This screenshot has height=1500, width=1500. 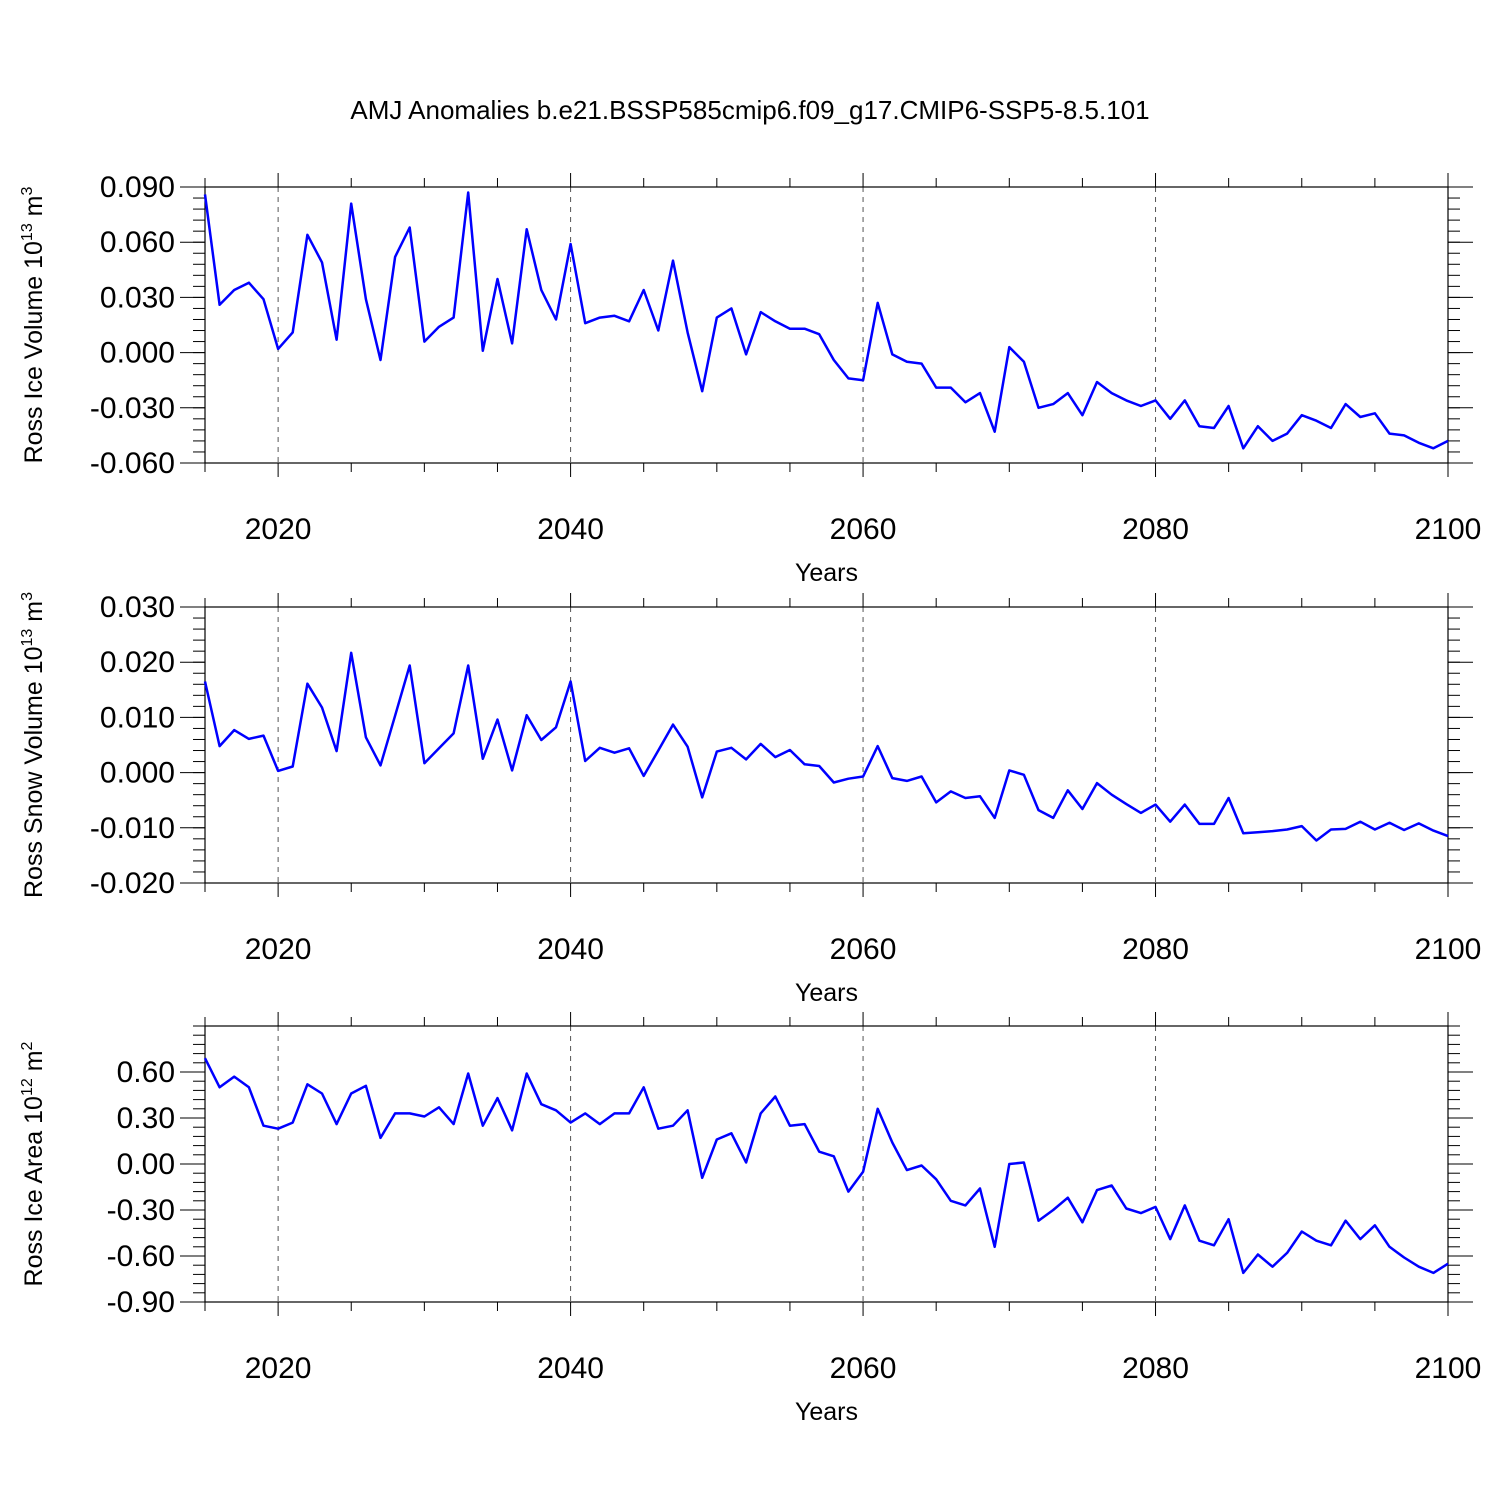 What do you see at coordinates (137, 242) in the screenshot?
I see `y-tick-label: 0.060` at bounding box center [137, 242].